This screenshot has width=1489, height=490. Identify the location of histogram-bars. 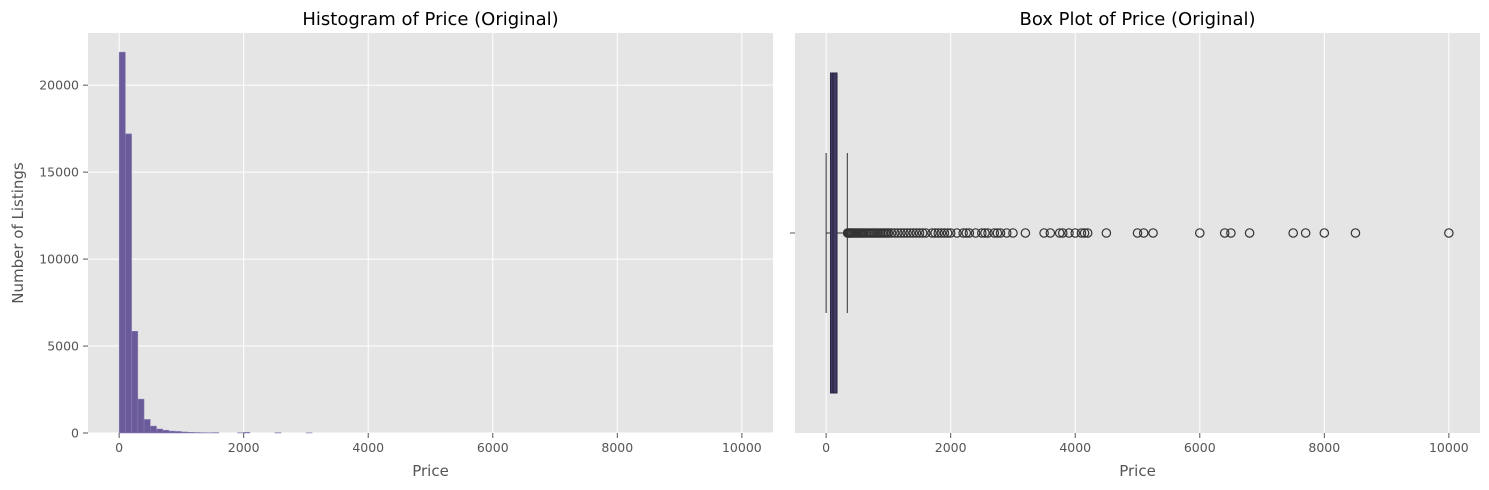
(215, 242).